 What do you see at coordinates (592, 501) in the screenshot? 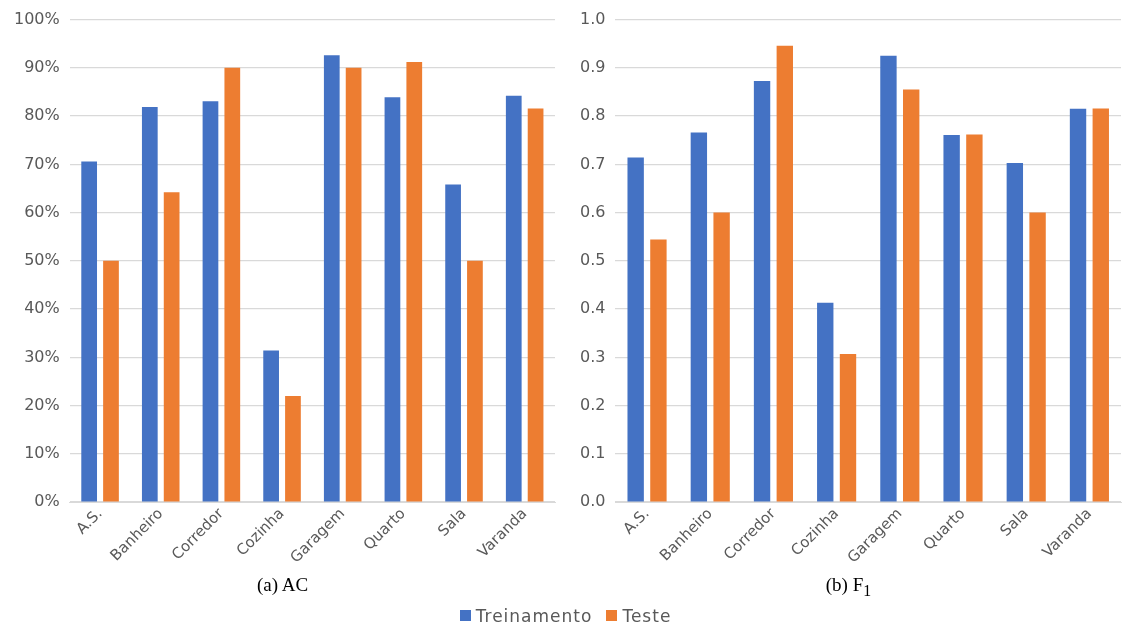
I see `y-tick-label: 0.0` at bounding box center [592, 501].